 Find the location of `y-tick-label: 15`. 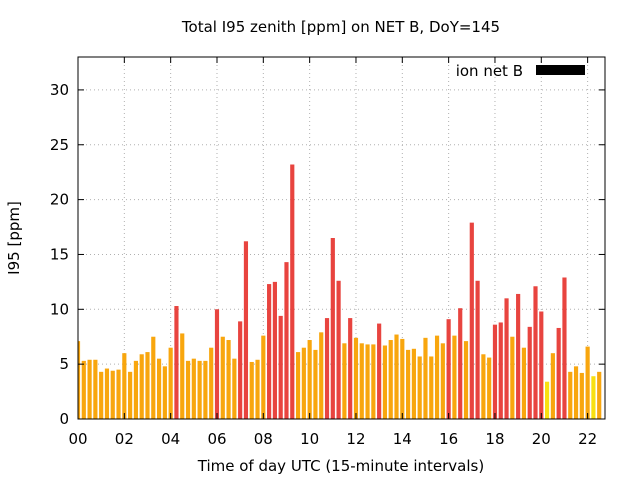

y-tick-label: 15 is located at coordinates (59, 254).